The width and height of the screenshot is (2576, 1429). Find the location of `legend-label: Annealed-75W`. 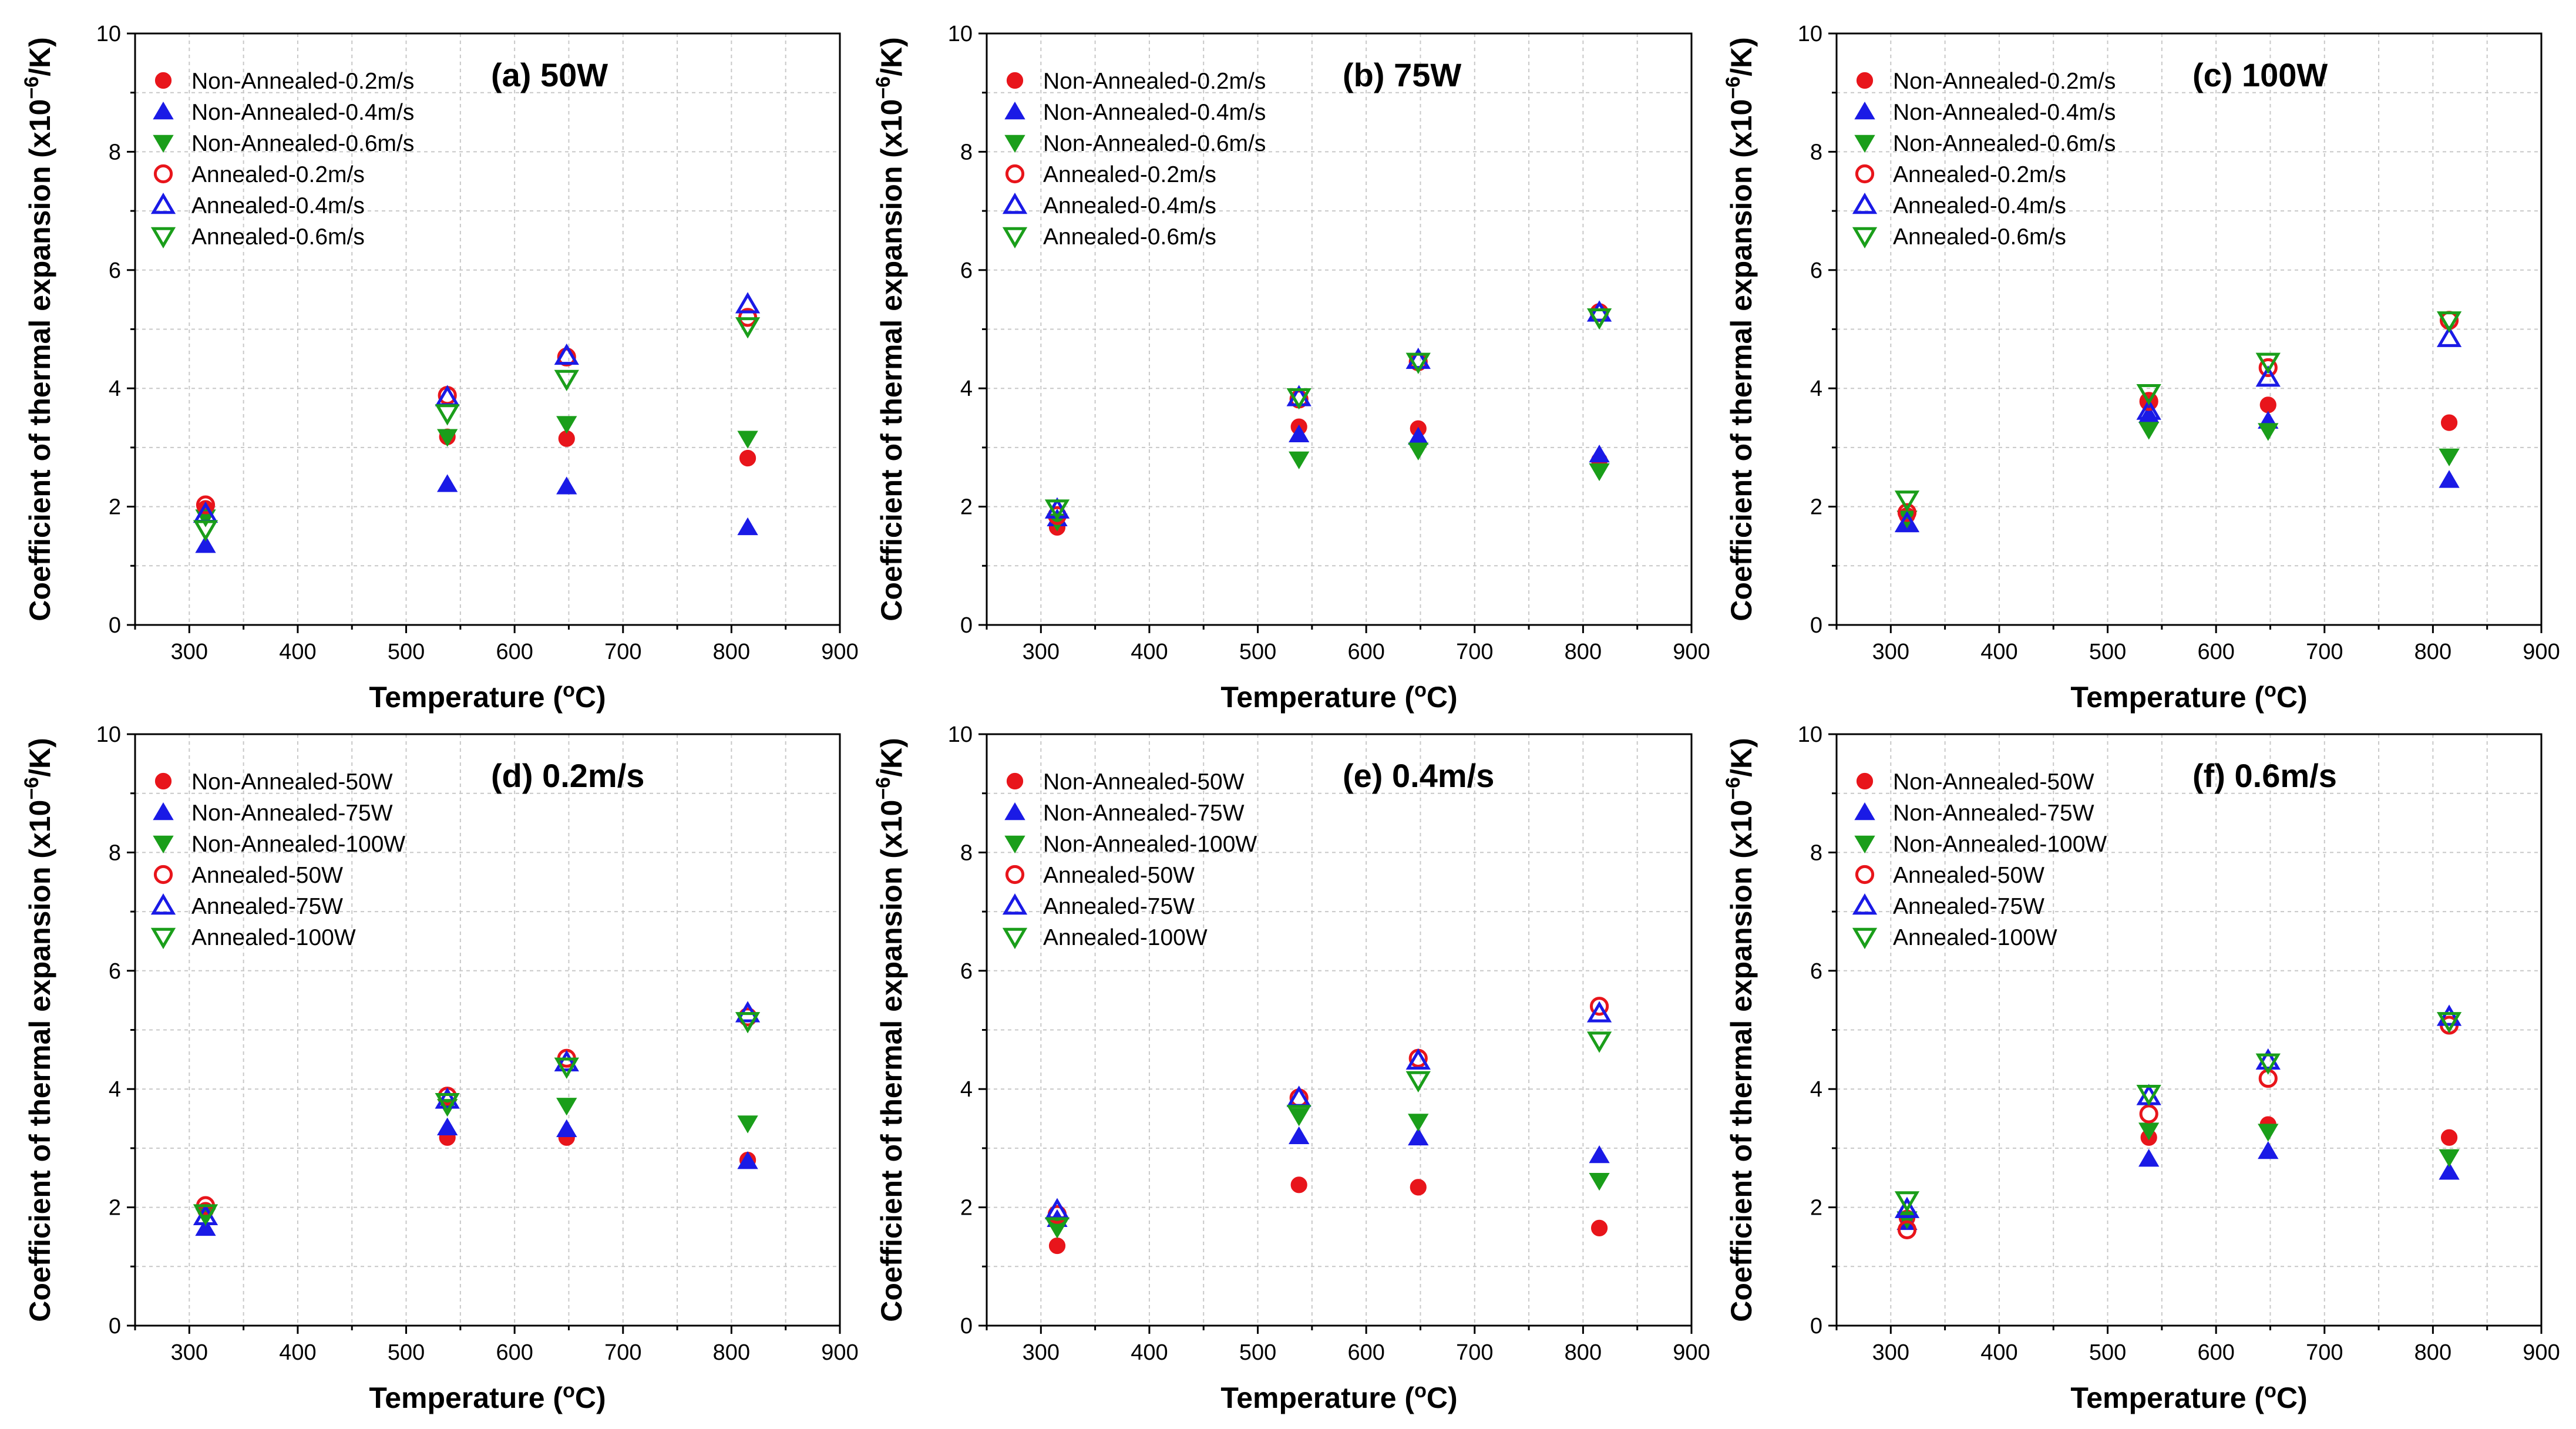

legend-label: Annealed-75W is located at coordinates (1119, 907).